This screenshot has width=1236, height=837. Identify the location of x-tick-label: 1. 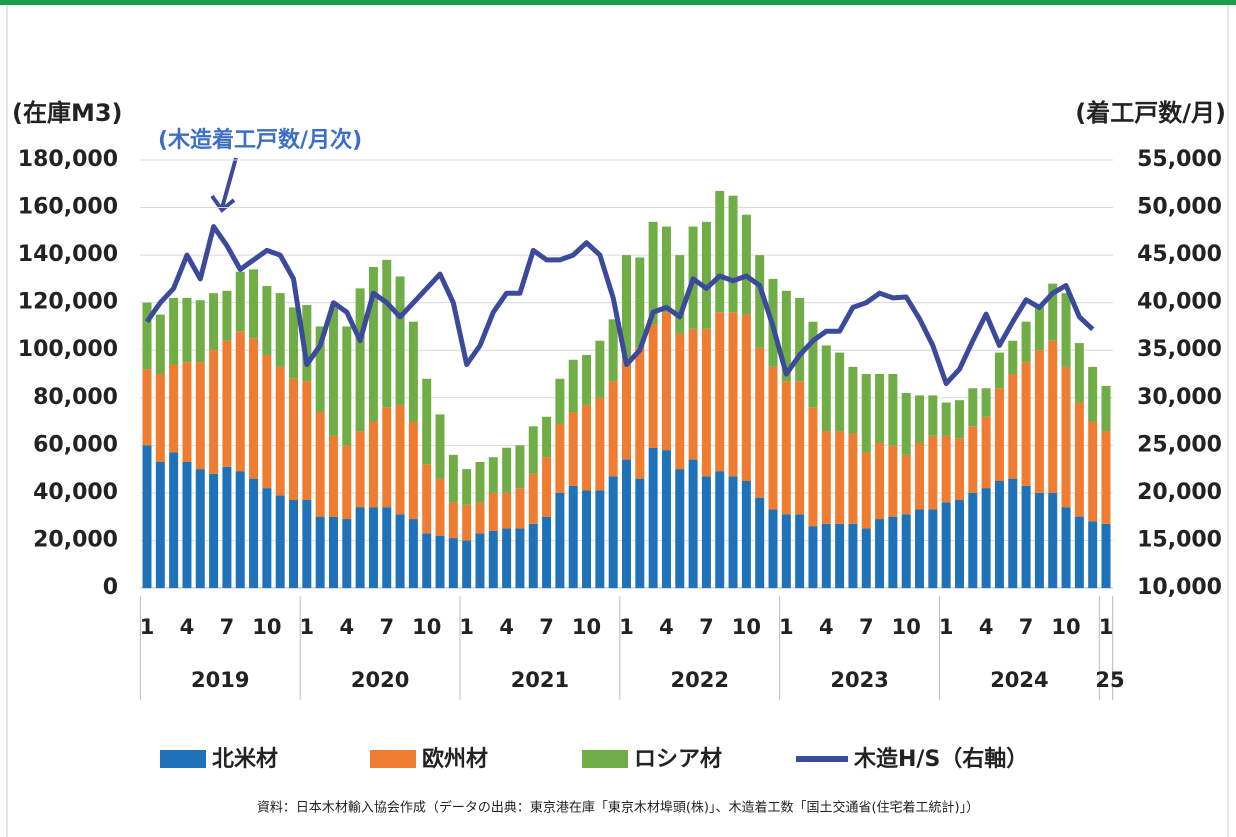
(466, 627).